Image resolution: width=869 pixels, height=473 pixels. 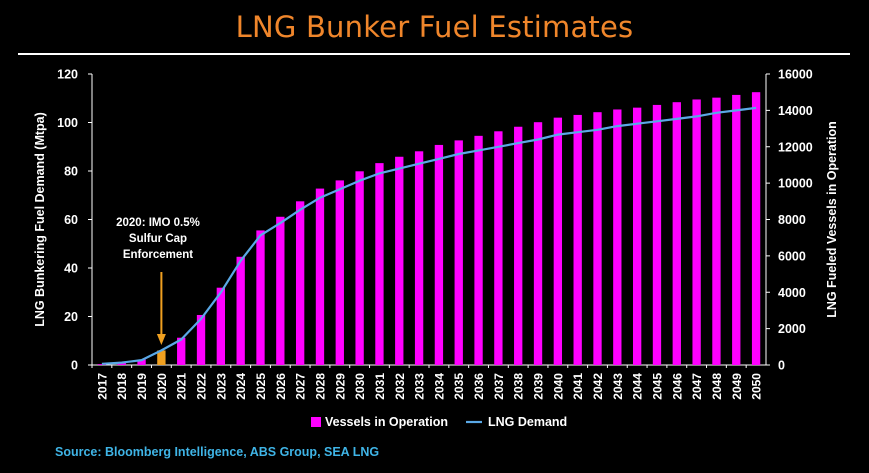 I want to click on bar-2043, so click(x=617, y=237).